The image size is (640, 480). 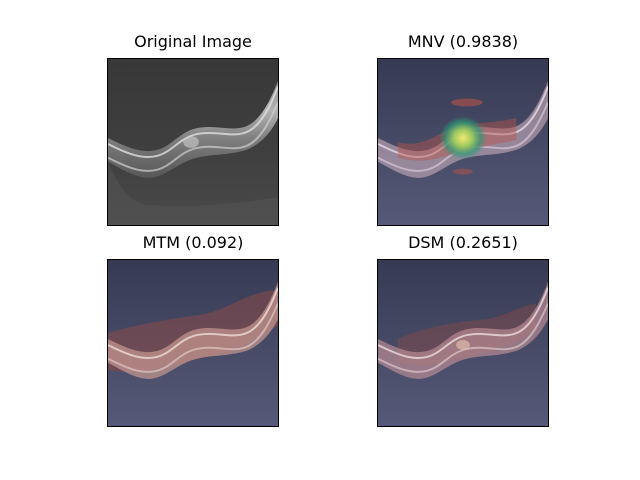 What do you see at coordinates (193, 242) in the screenshot?
I see `panel-title: MTM (0.092)` at bounding box center [193, 242].